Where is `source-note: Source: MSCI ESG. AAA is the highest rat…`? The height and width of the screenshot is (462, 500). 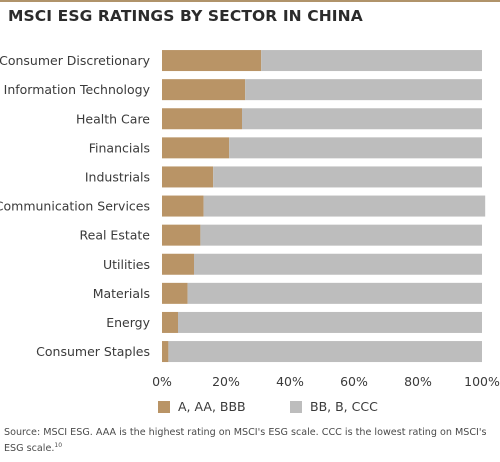 source-note: Source: MSCI ESG. AAA is the highest rat… is located at coordinates (250, 441).